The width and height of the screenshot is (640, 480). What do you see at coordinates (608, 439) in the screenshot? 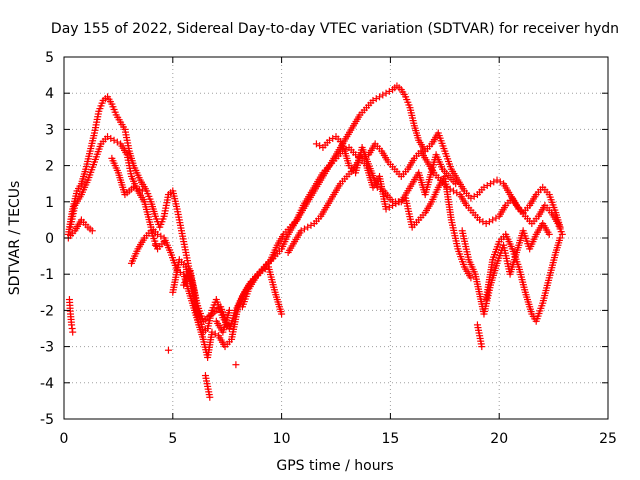
I see `x-tick-label: 25` at bounding box center [608, 439].